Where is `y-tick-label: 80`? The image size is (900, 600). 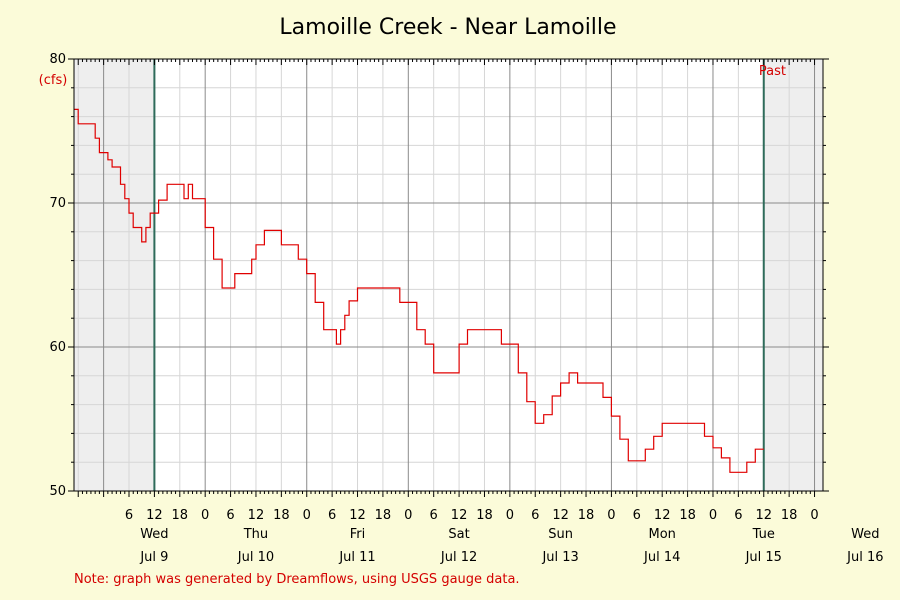 y-tick-label: 80 is located at coordinates (57, 59).